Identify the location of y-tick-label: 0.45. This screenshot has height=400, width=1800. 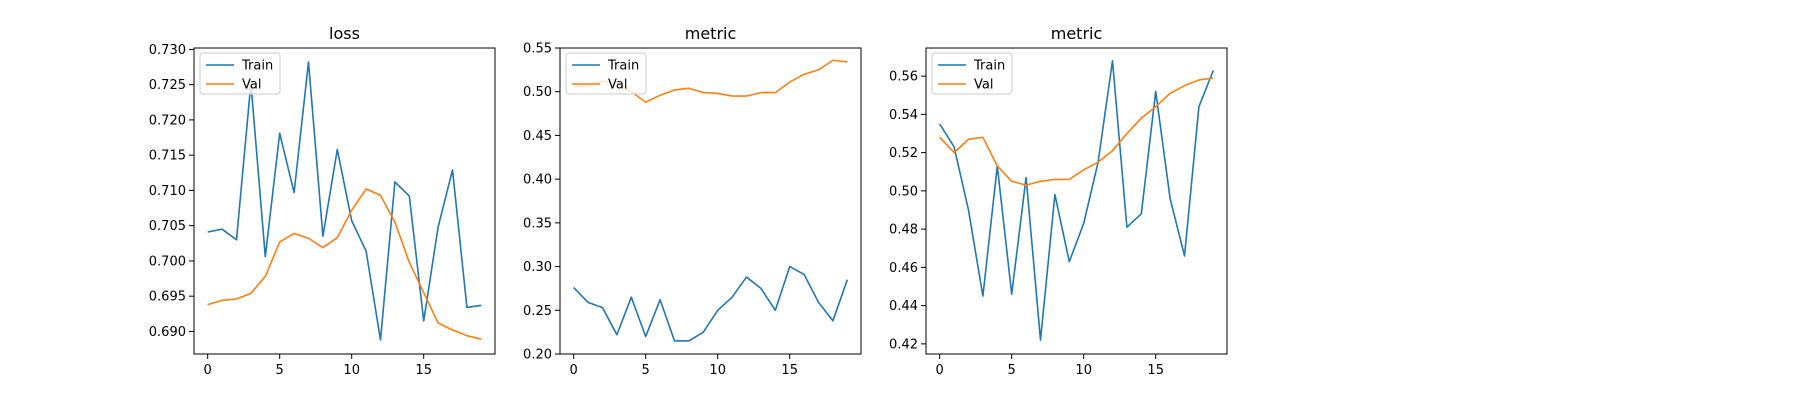
(537, 136).